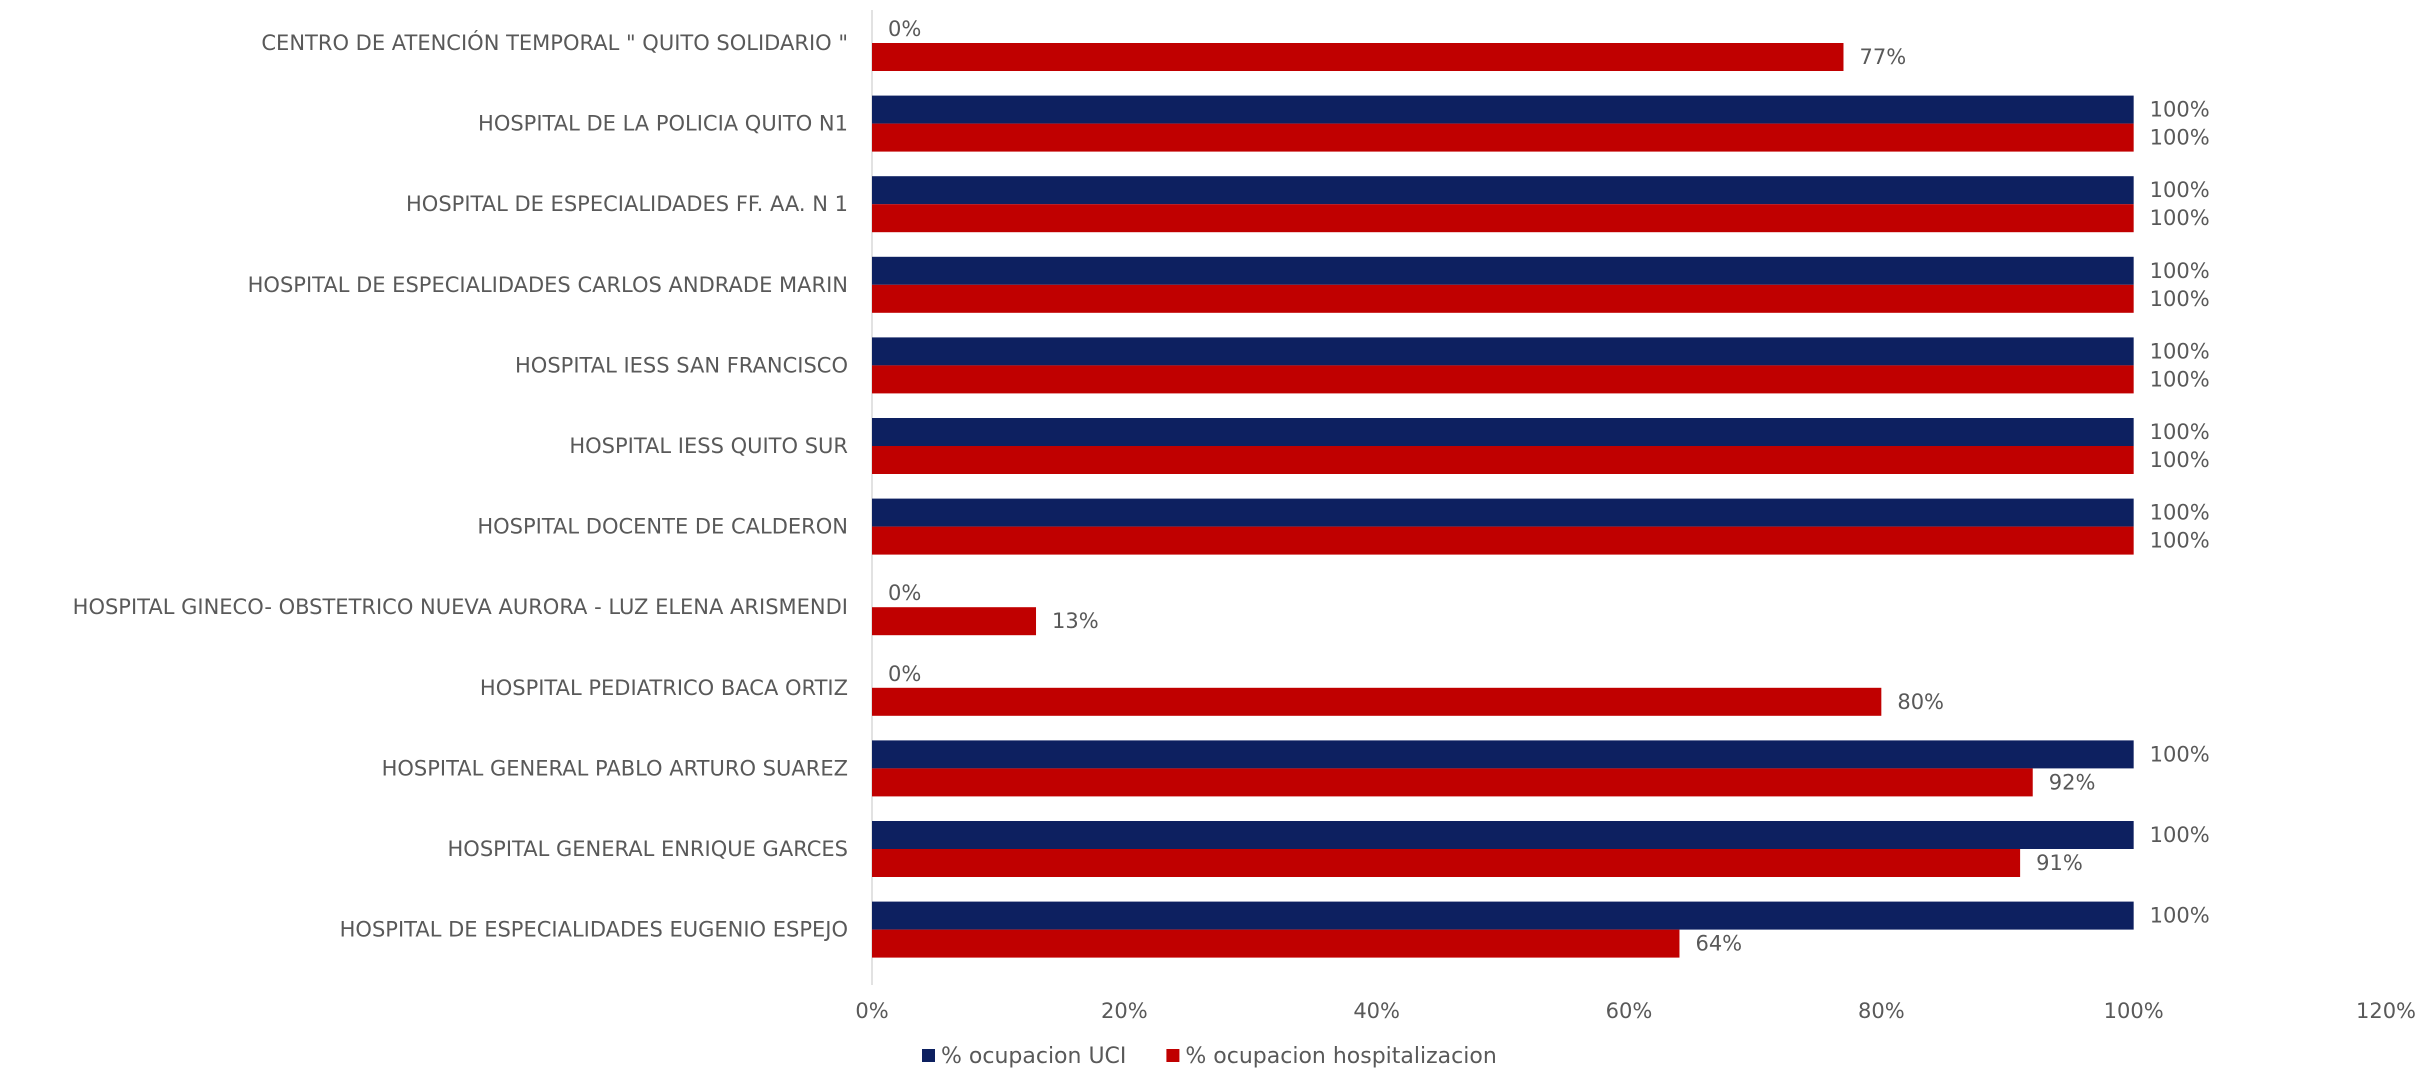 This screenshot has width=2430, height=1080. What do you see at coordinates (681, 365) in the screenshot?
I see `category-label: HOSPITAL IESS SAN FRANCISCO` at bounding box center [681, 365].